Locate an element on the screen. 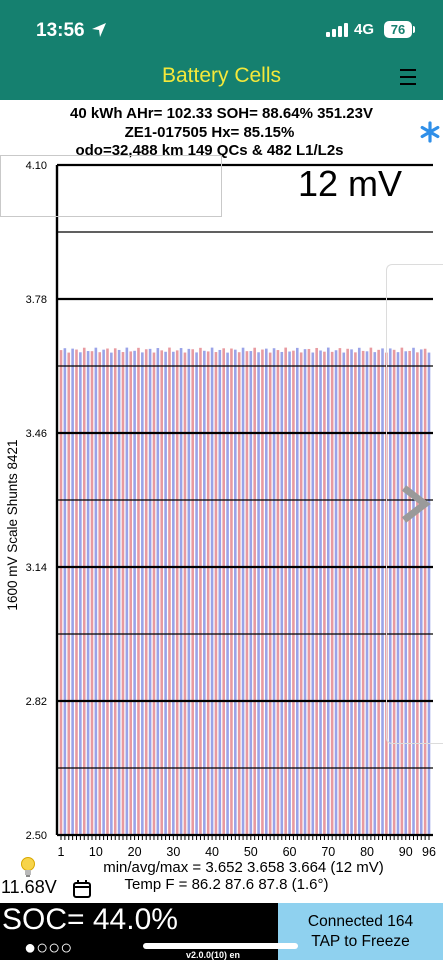 This screenshot has width=443, height=960. calendar-icon is located at coordinates (82, 889).